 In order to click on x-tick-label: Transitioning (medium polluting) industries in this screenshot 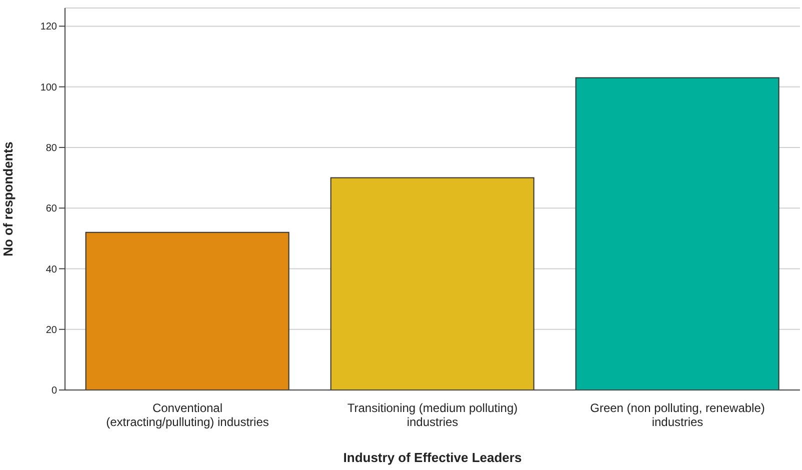, I will do `click(432, 415)`.